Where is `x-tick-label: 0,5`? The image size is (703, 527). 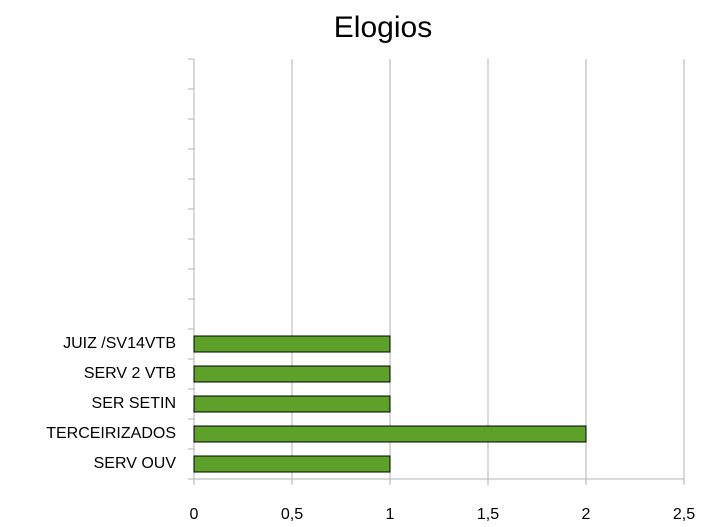 x-tick-label: 0,5 is located at coordinates (292, 514).